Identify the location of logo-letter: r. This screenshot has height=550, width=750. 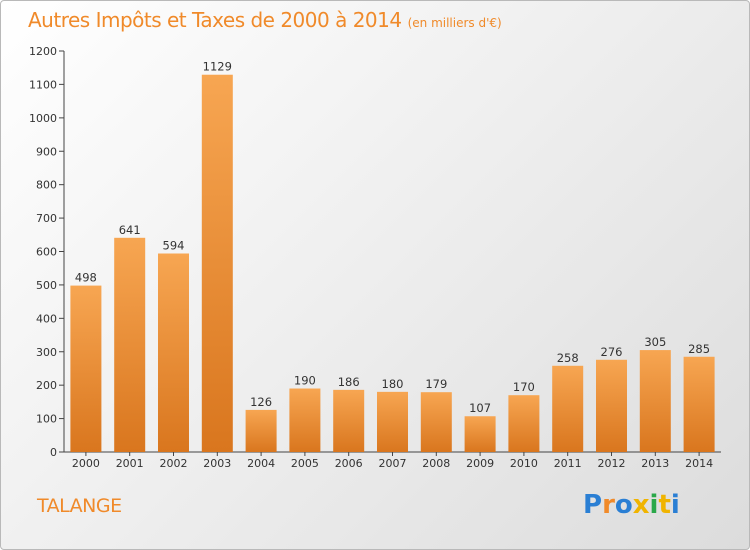
(608, 505).